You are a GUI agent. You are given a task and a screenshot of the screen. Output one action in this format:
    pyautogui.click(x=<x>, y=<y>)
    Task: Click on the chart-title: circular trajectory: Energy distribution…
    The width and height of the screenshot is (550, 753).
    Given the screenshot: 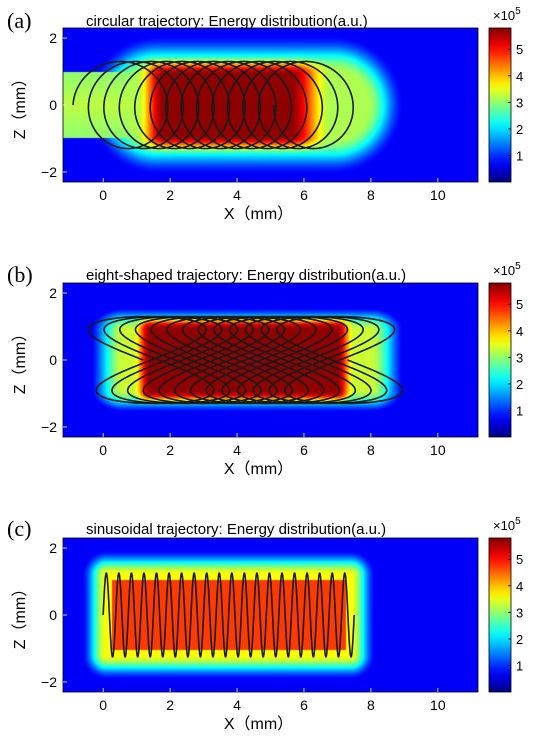 What is the action you would take?
    pyautogui.click(x=227, y=21)
    